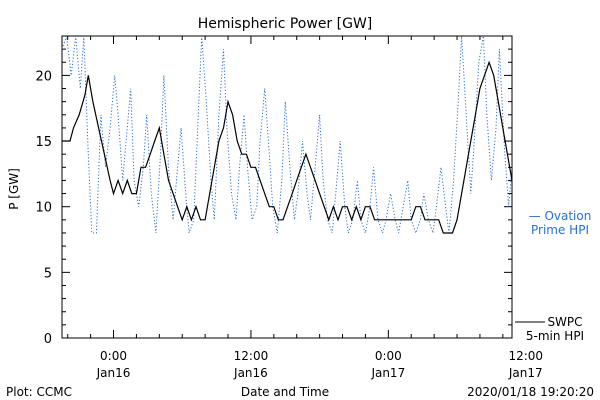  What do you see at coordinates (285, 24) in the screenshot?
I see `chart-title: Hemispheric Power [GW]` at bounding box center [285, 24].